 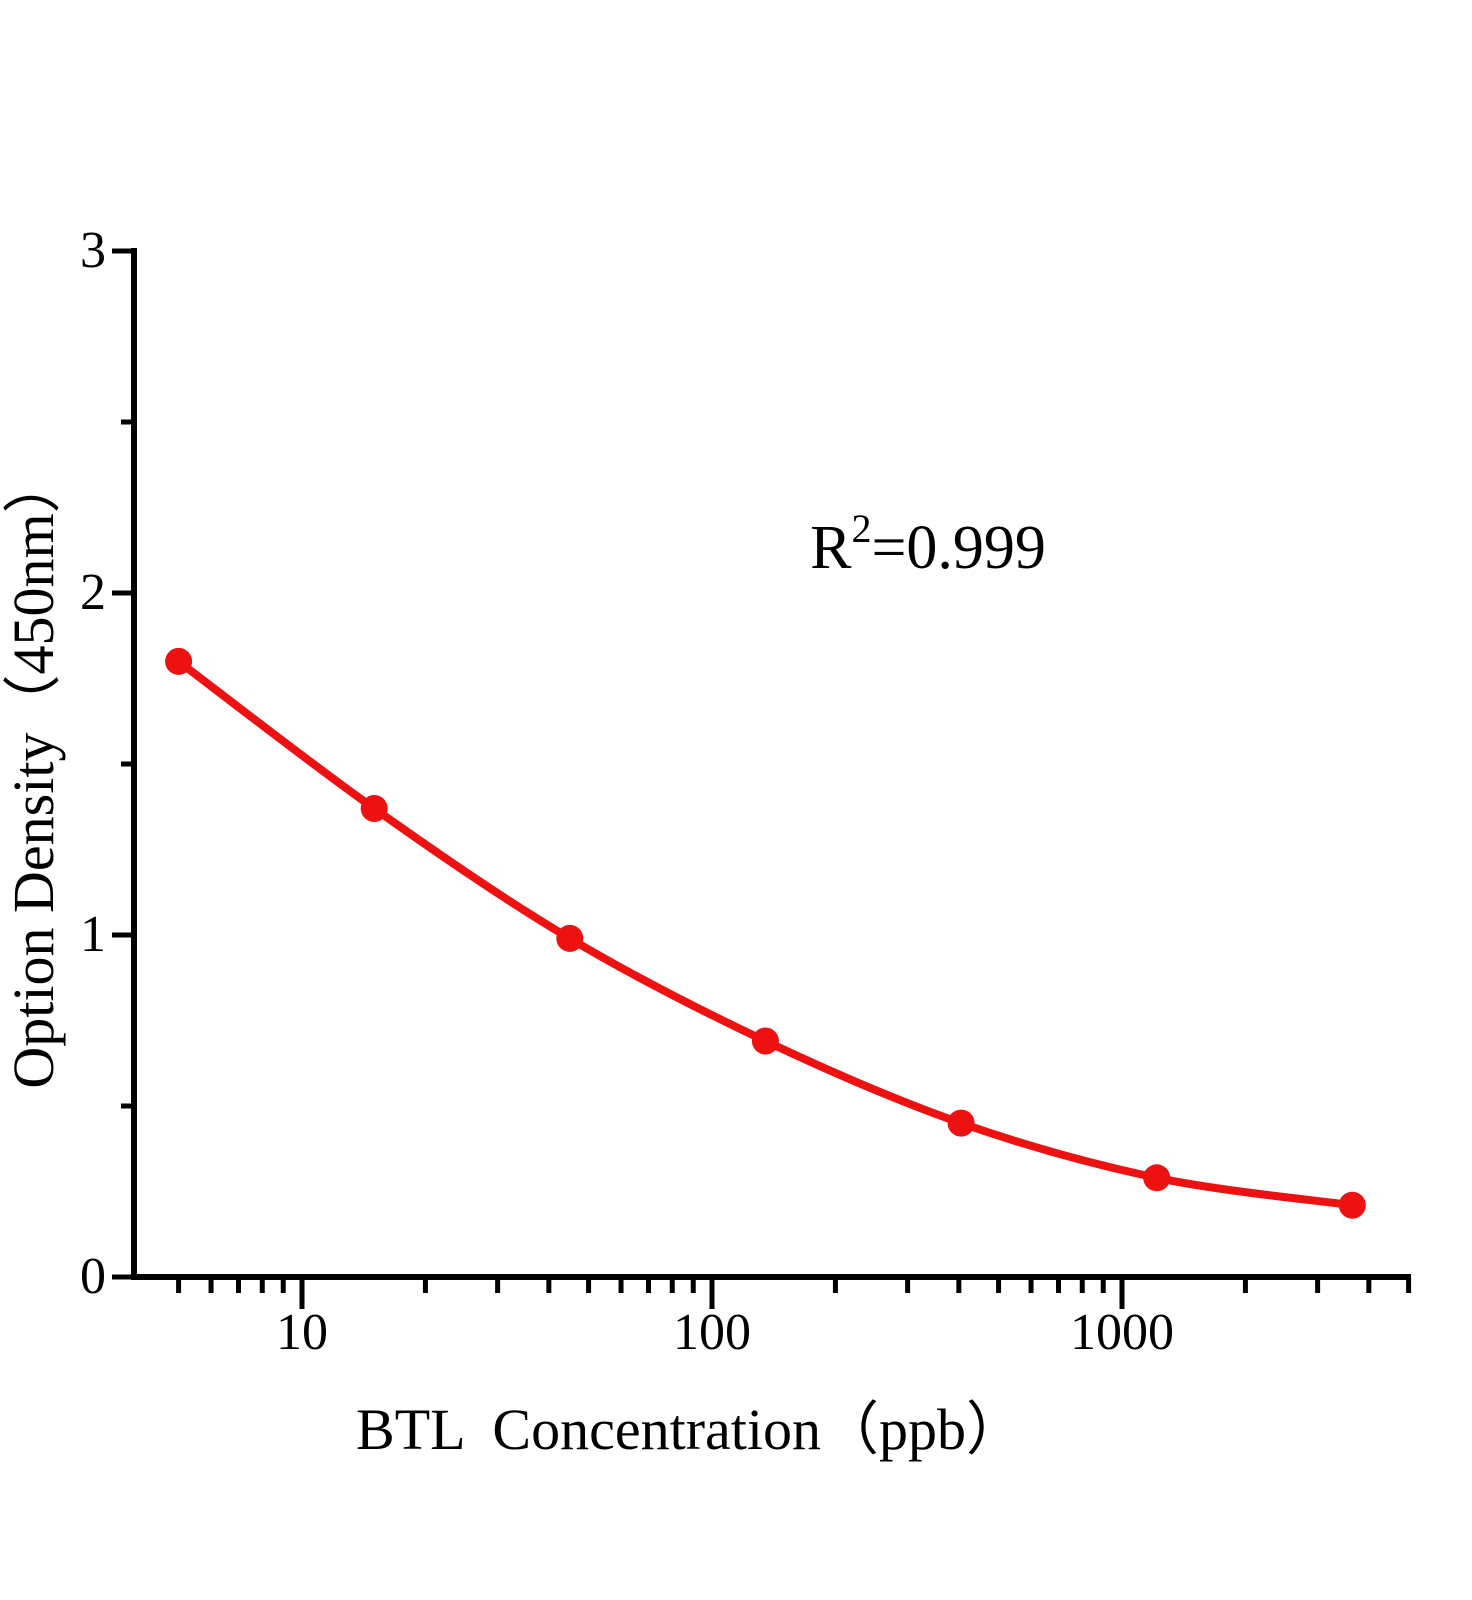 I want to click on y-tick-label: 1, so click(x=93, y=934).